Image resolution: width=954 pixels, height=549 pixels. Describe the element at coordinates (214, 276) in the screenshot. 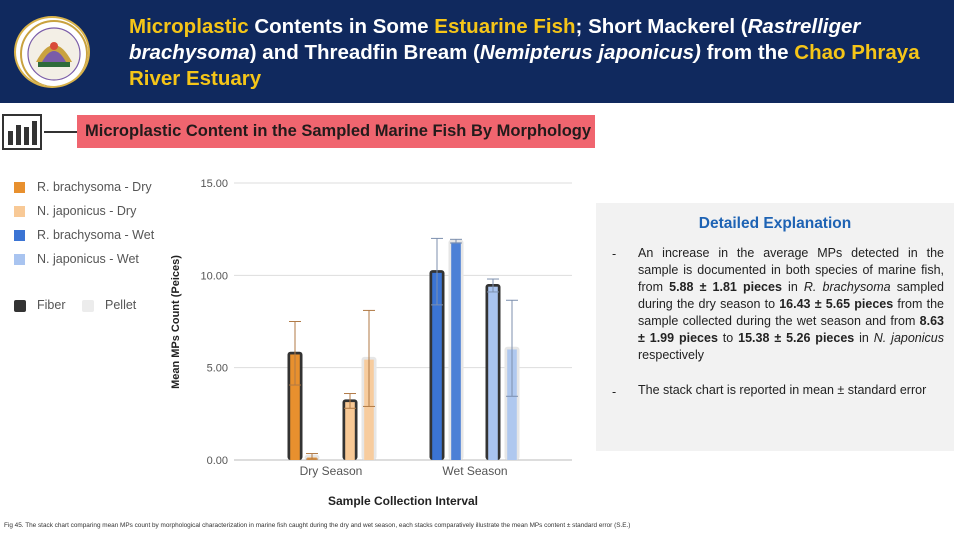

I see `y-tick-label: 10.00` at that location.